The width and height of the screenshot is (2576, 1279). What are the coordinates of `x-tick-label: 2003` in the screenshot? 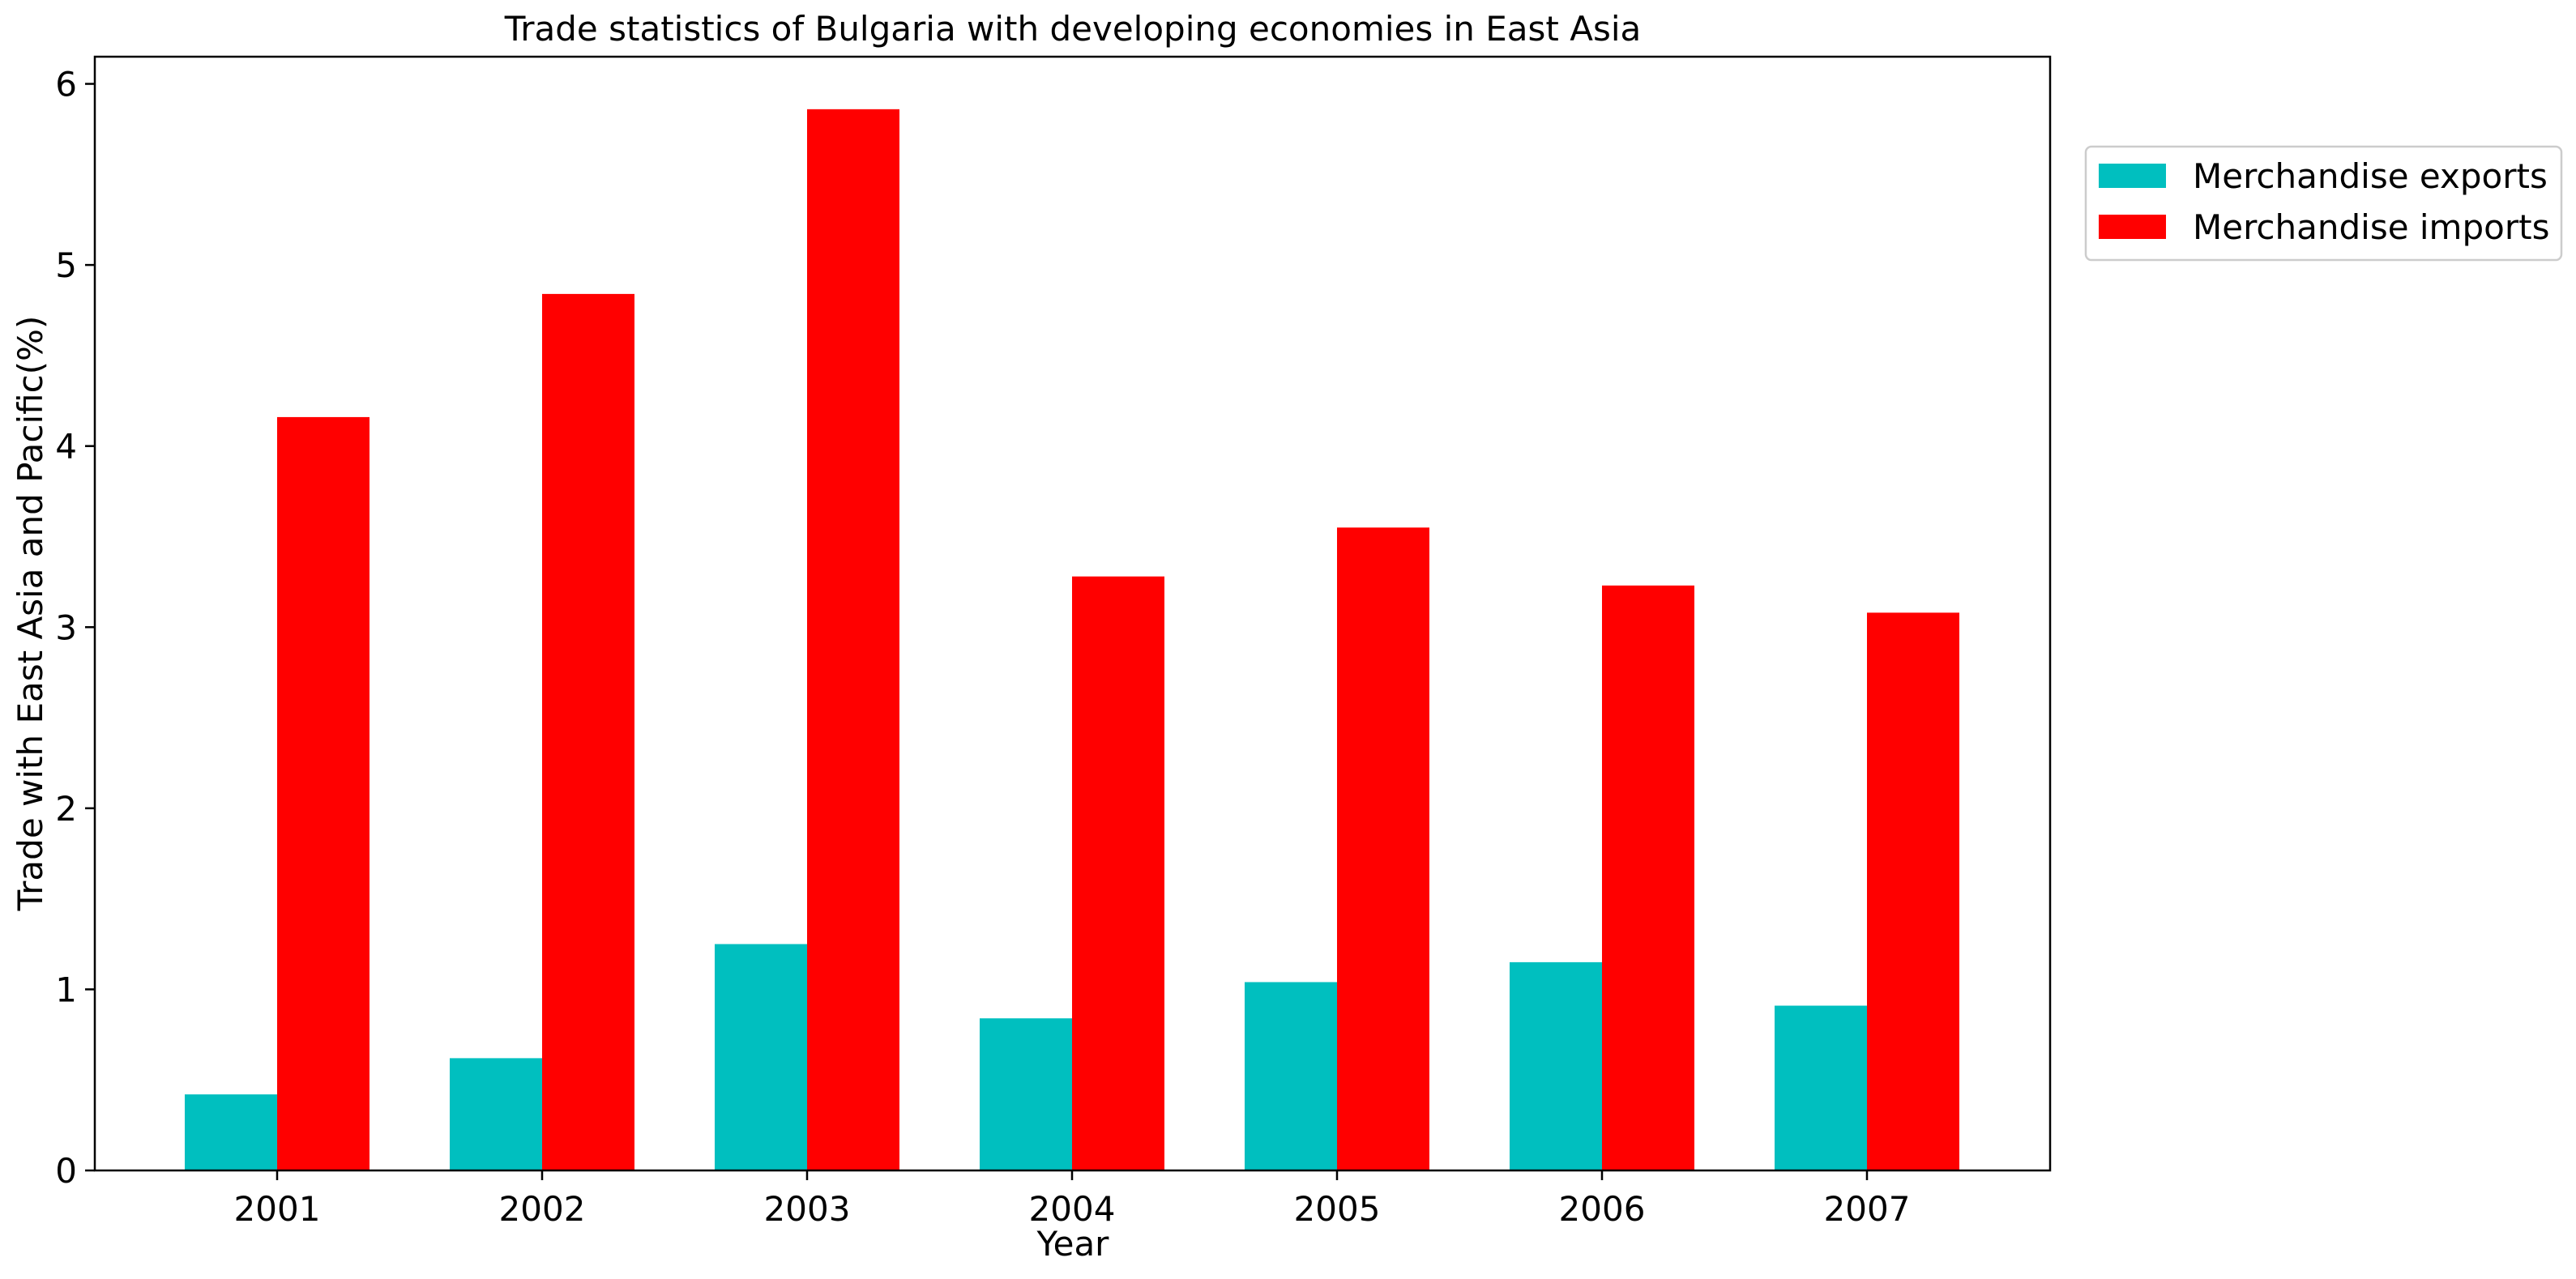 It's located at (807, 1209).